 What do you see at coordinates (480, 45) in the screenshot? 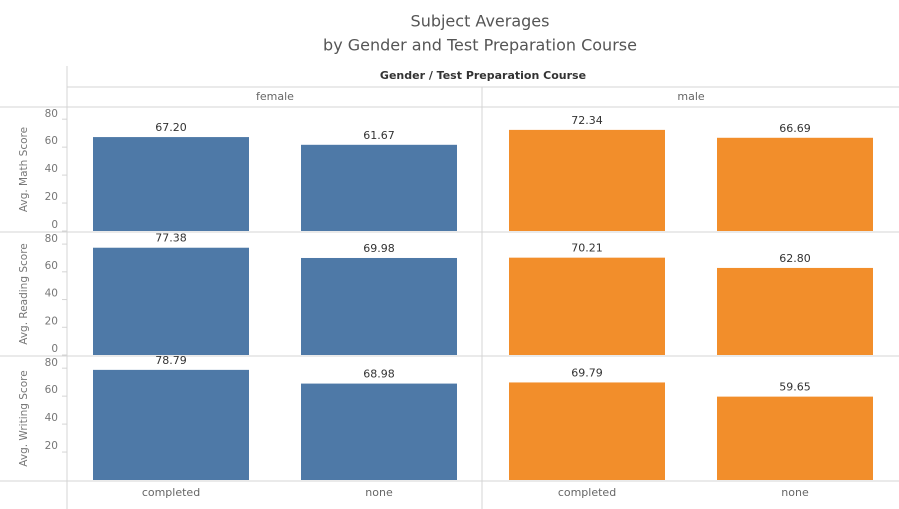
I see `chart-subtitle: by Gender and Test Preparation Course` at bounding box center [480, 45].